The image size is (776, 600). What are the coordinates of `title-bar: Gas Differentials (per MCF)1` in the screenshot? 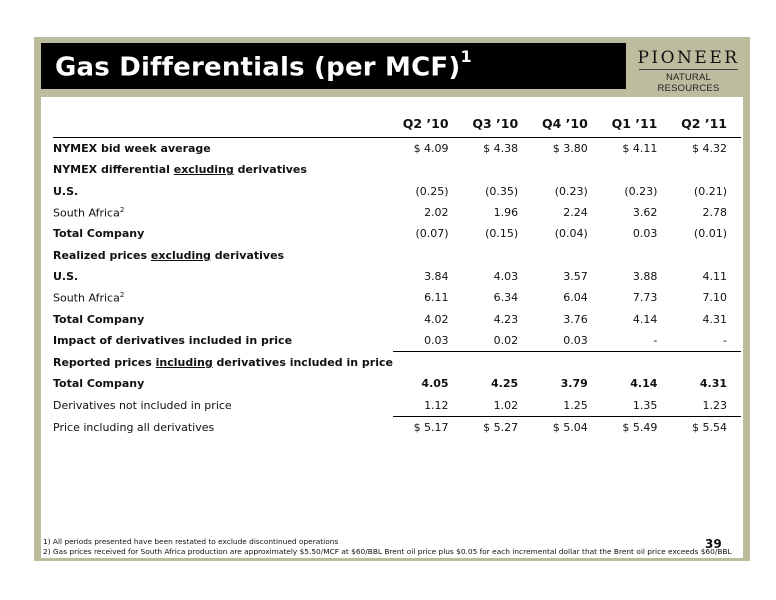 It's located at (333, 66).